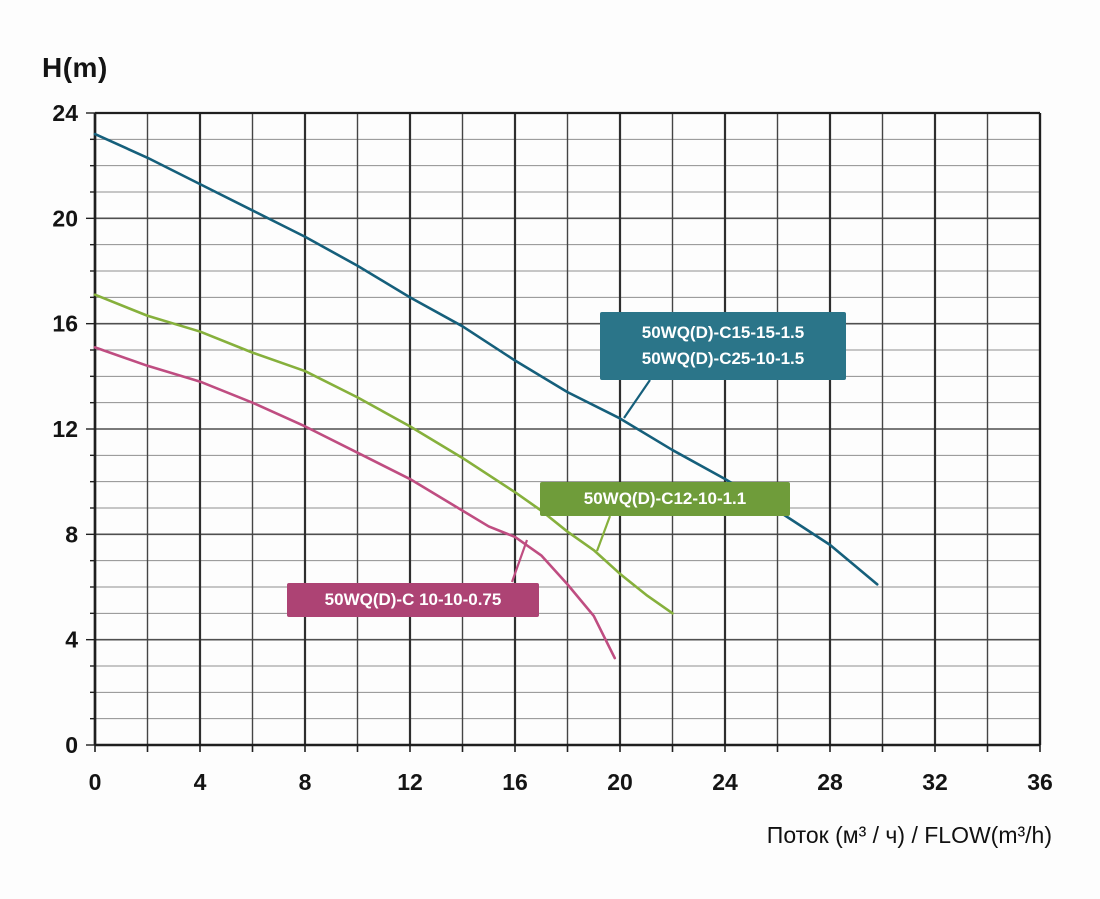  What do you see at coordinates (723, 358) in the screenshot?
I see `series-label-line: 50WQ(D)-C25-10-1.5` at bounding box center [723, 358].